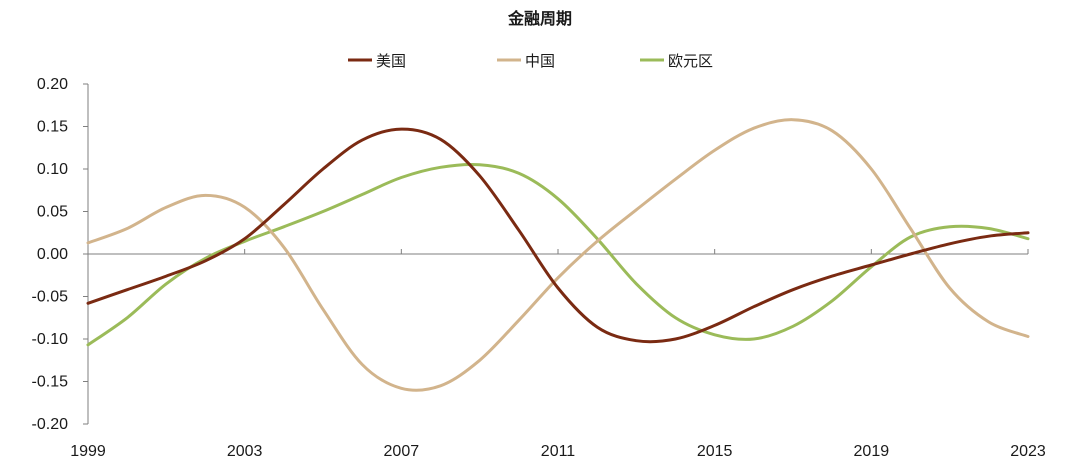 This screenshot has width=1080, height=470. I want to click on x-tick-label: 2011, so click(558, 451).